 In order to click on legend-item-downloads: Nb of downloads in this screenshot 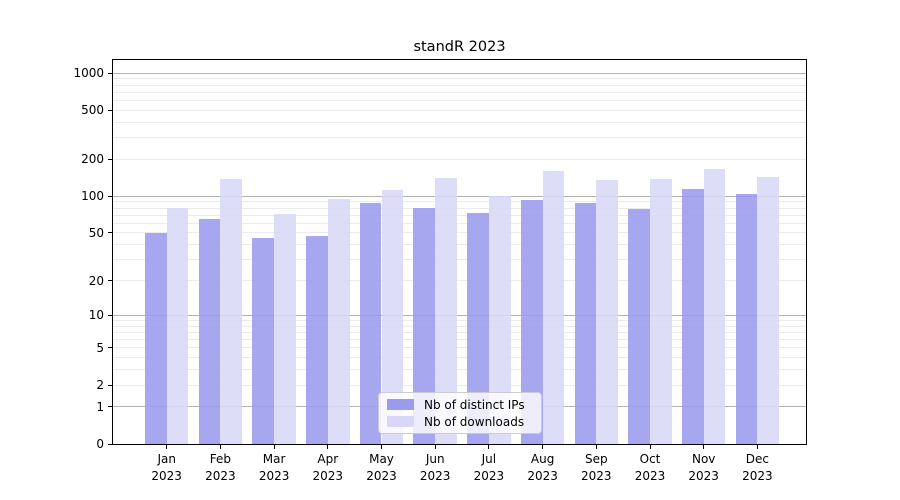, I will do `click(460, 422)`.